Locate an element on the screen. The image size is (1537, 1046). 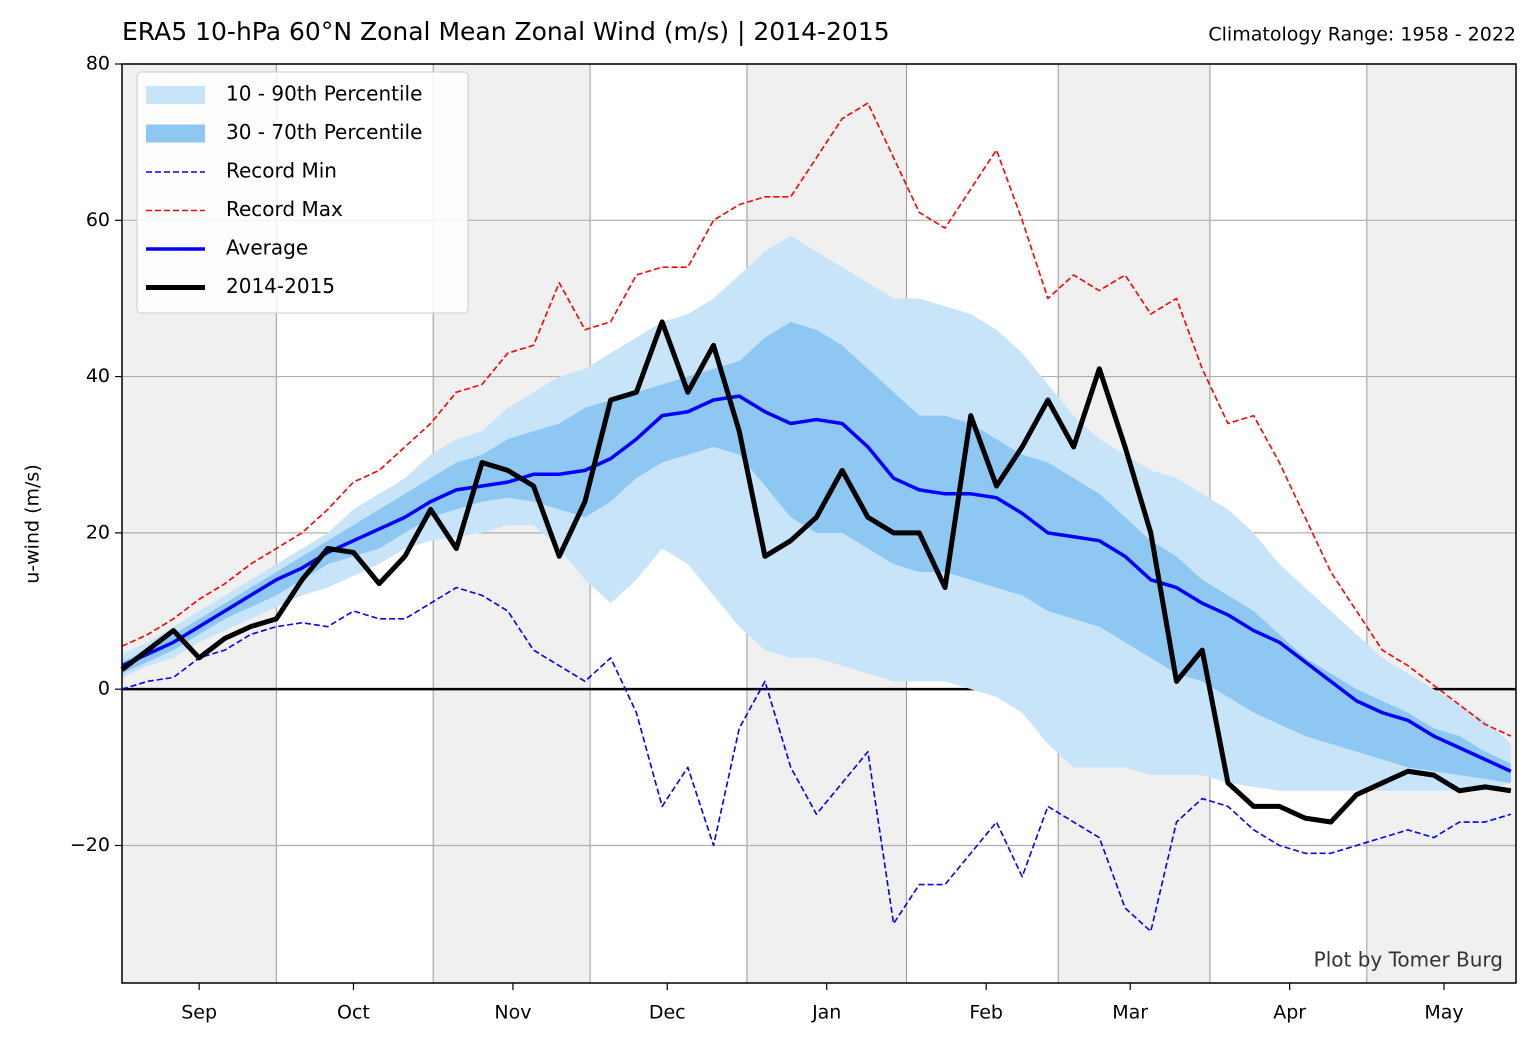
y-tick-label: 80 is located at coordinates (98, 64).